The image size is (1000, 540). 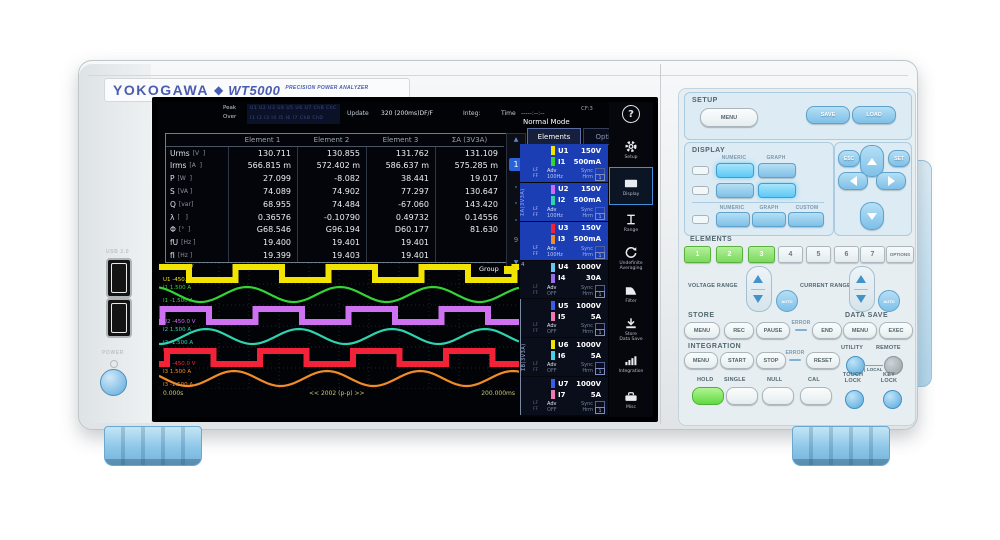 What do you see at coordinates (739, 330) in the screenshot?
I see `store-rec-button: REC` at bounding box center [739, 330].